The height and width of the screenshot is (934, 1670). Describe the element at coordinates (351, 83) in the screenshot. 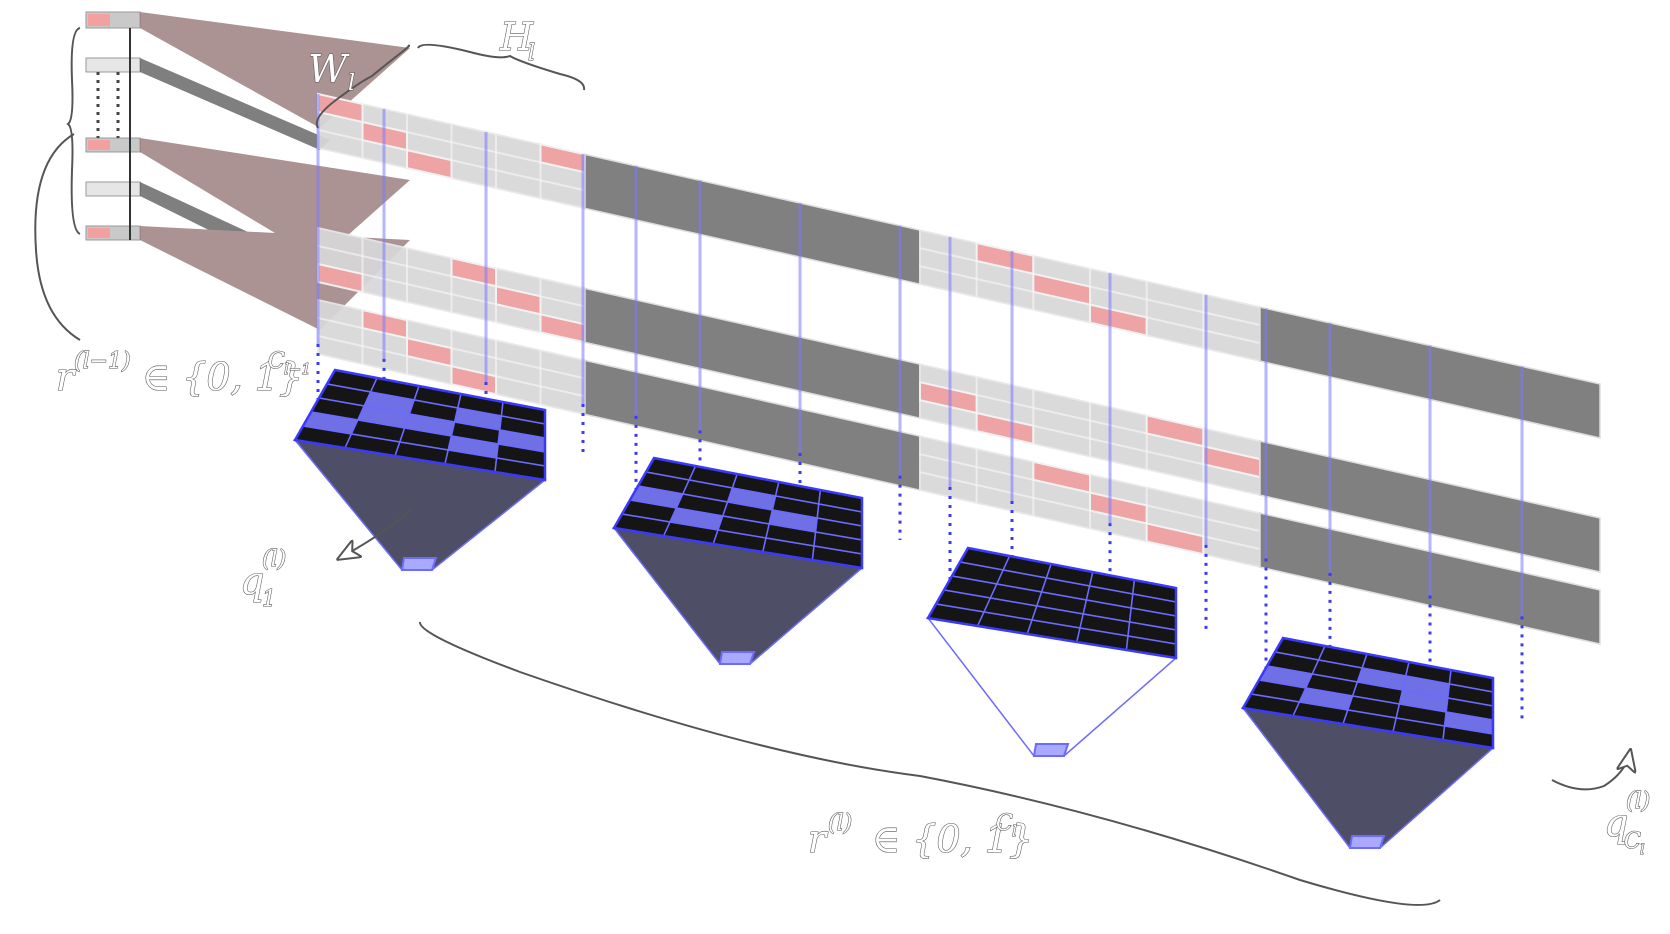

I see `width-subscript: l` at that location.